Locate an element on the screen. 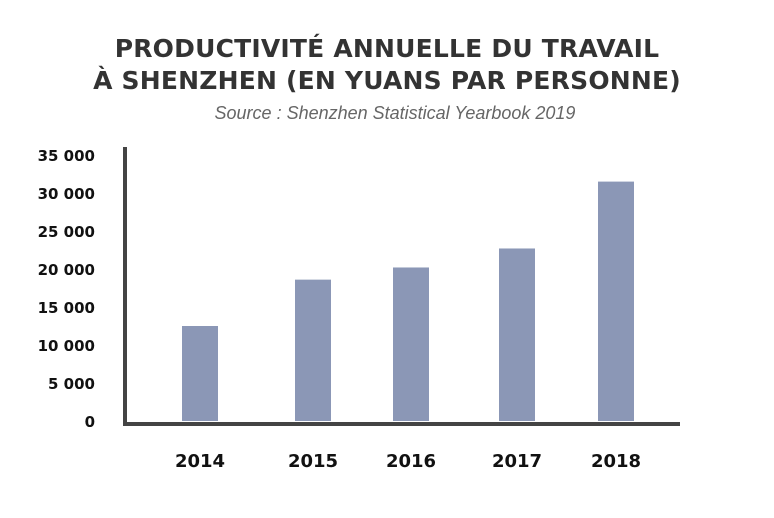 This screenshot has width=774, height=518. bar-2014 is located at coordinates (200, 373).